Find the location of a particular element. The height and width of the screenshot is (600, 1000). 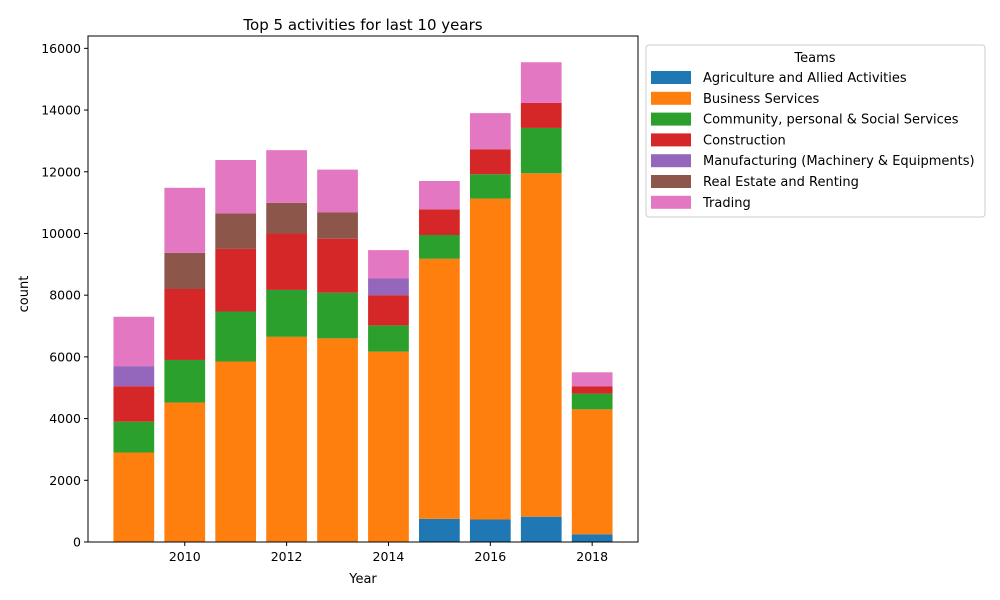

bar-trading-2017 is located at coordinates (541, 82).